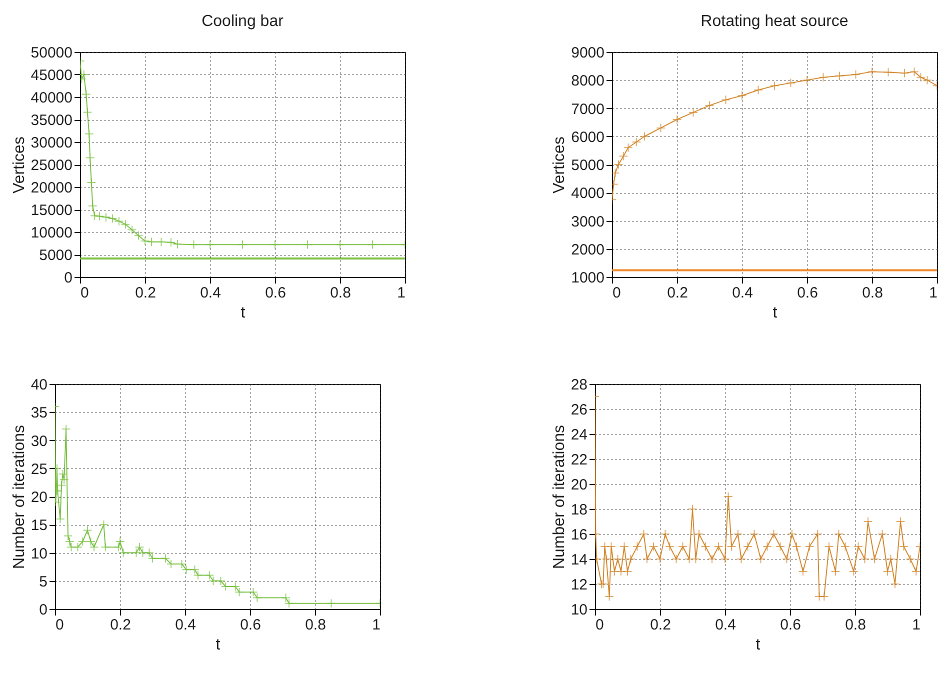 The height and width of the screenshot is (680, 946). Describe the element at coordinates (616, 293) in the screenshot. I see `x-tick-label: 0` at that location.